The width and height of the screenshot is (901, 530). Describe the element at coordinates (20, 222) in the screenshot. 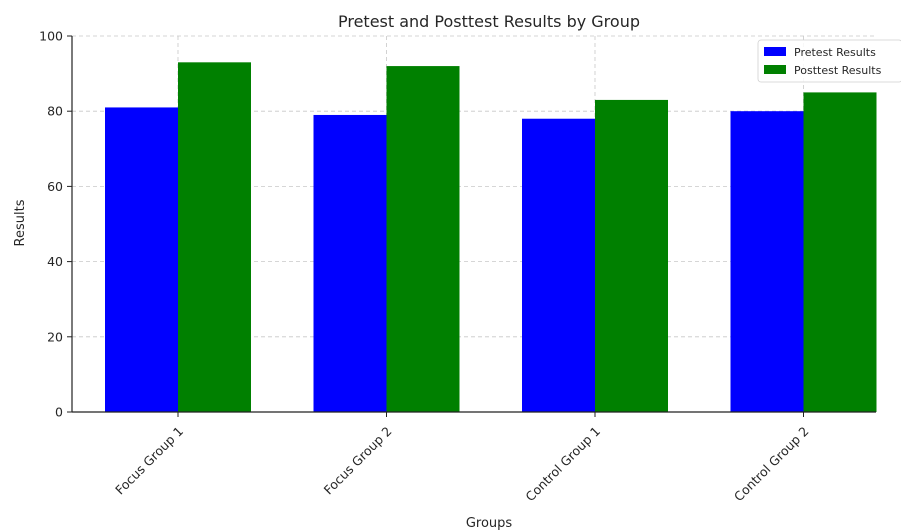

I see `y-axis-label: Results` at that location.